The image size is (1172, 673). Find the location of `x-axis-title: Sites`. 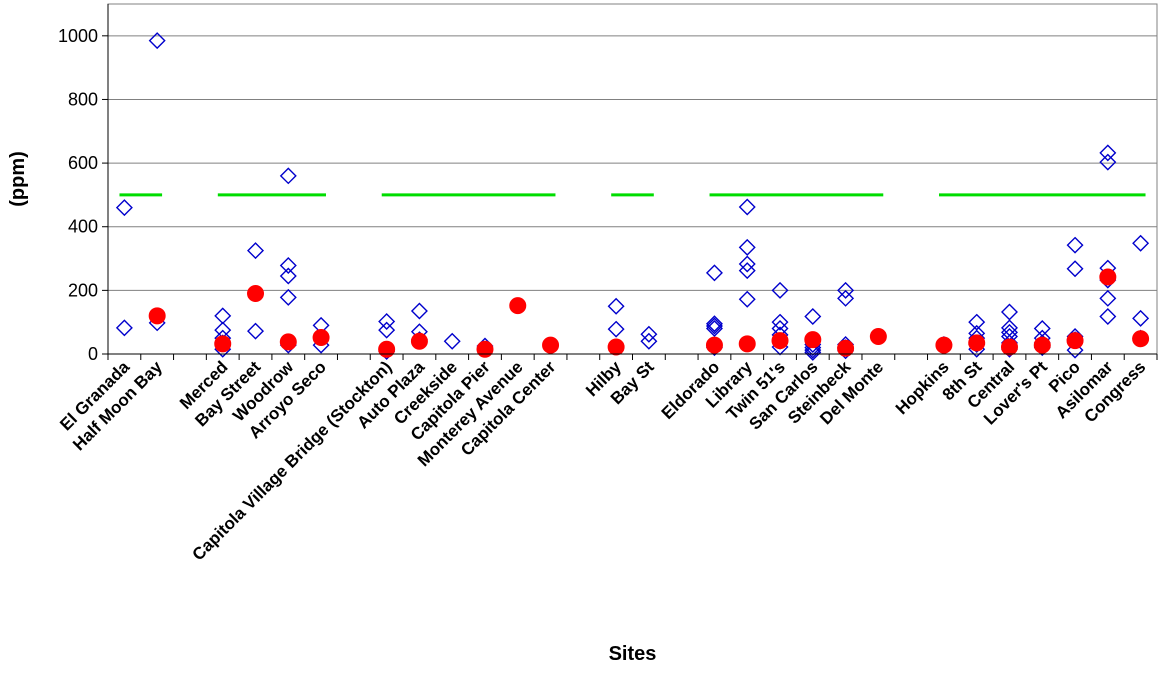

x-axis-title: Sites is located at coordinates (633, 654).